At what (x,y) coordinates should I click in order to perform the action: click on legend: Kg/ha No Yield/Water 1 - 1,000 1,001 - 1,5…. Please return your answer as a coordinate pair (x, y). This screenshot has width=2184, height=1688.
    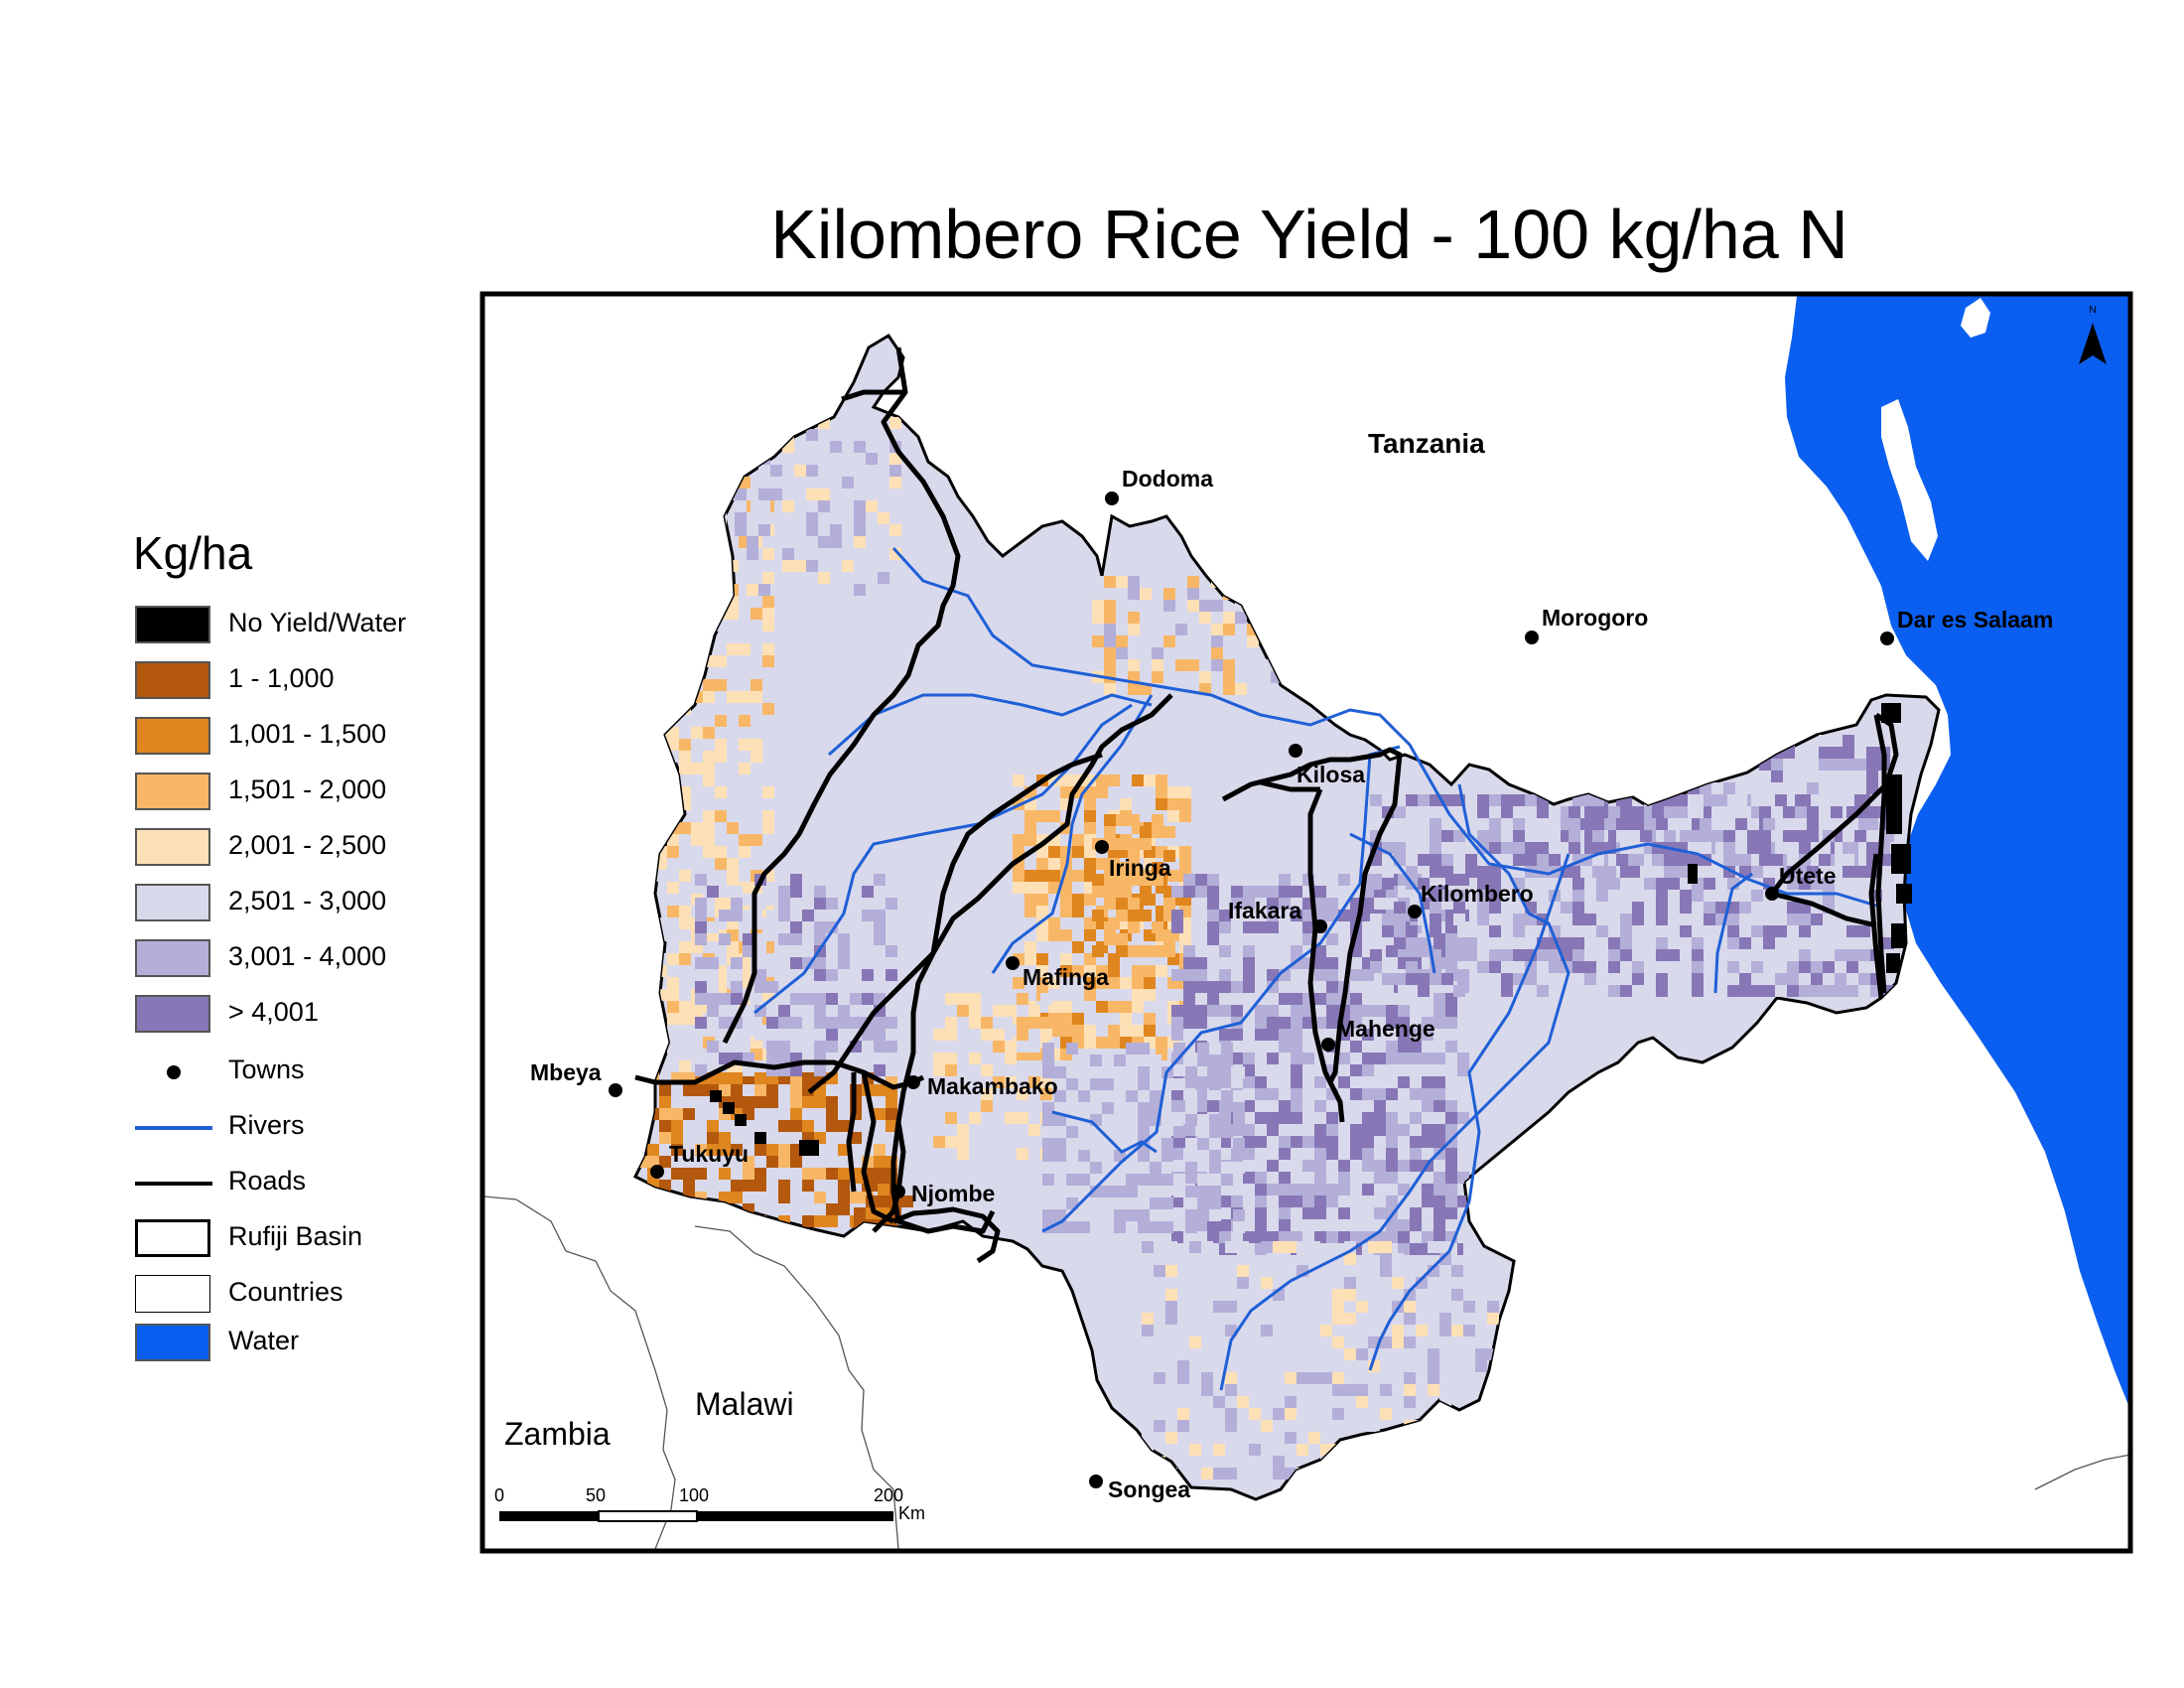
    Looking at the image, I should click on (311, 963).